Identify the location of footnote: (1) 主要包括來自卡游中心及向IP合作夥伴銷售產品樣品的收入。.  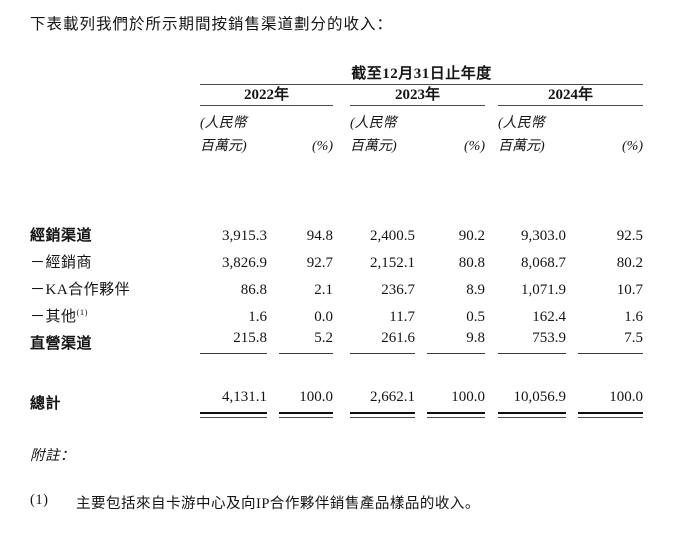
(357, 502).